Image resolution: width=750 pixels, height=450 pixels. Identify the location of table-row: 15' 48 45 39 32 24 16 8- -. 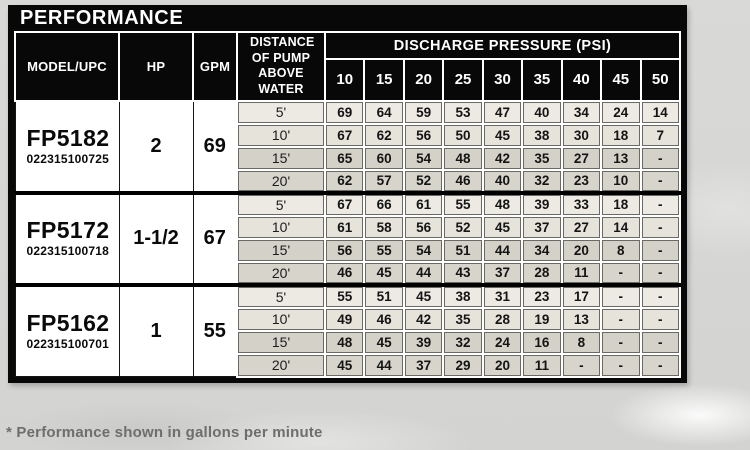
(348, 342).